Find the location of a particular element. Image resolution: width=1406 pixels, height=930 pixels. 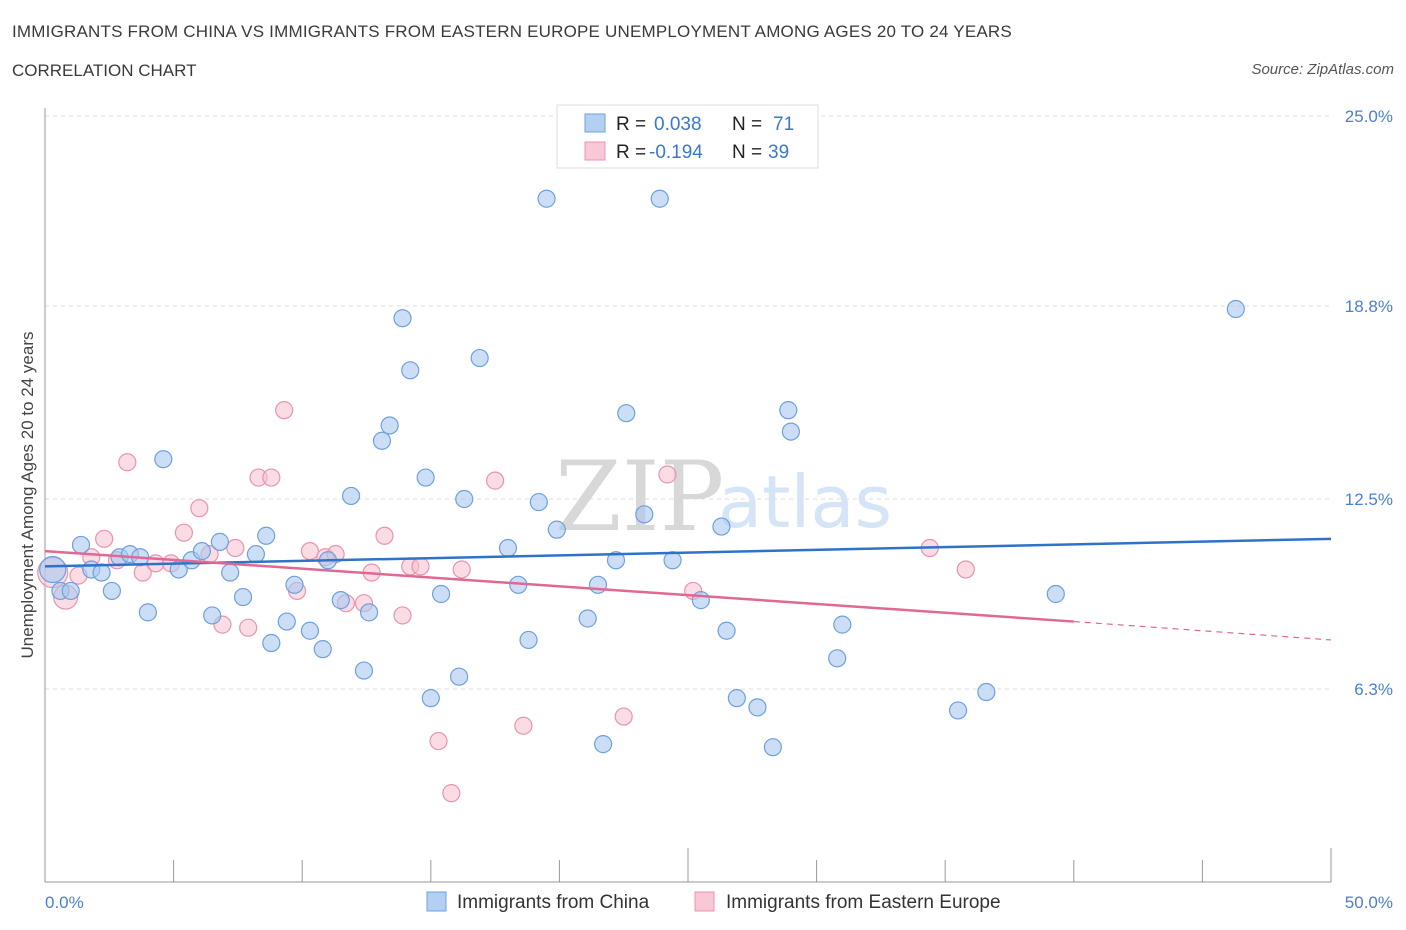

ee-n-label: N = is located at coordinates (747, 152).